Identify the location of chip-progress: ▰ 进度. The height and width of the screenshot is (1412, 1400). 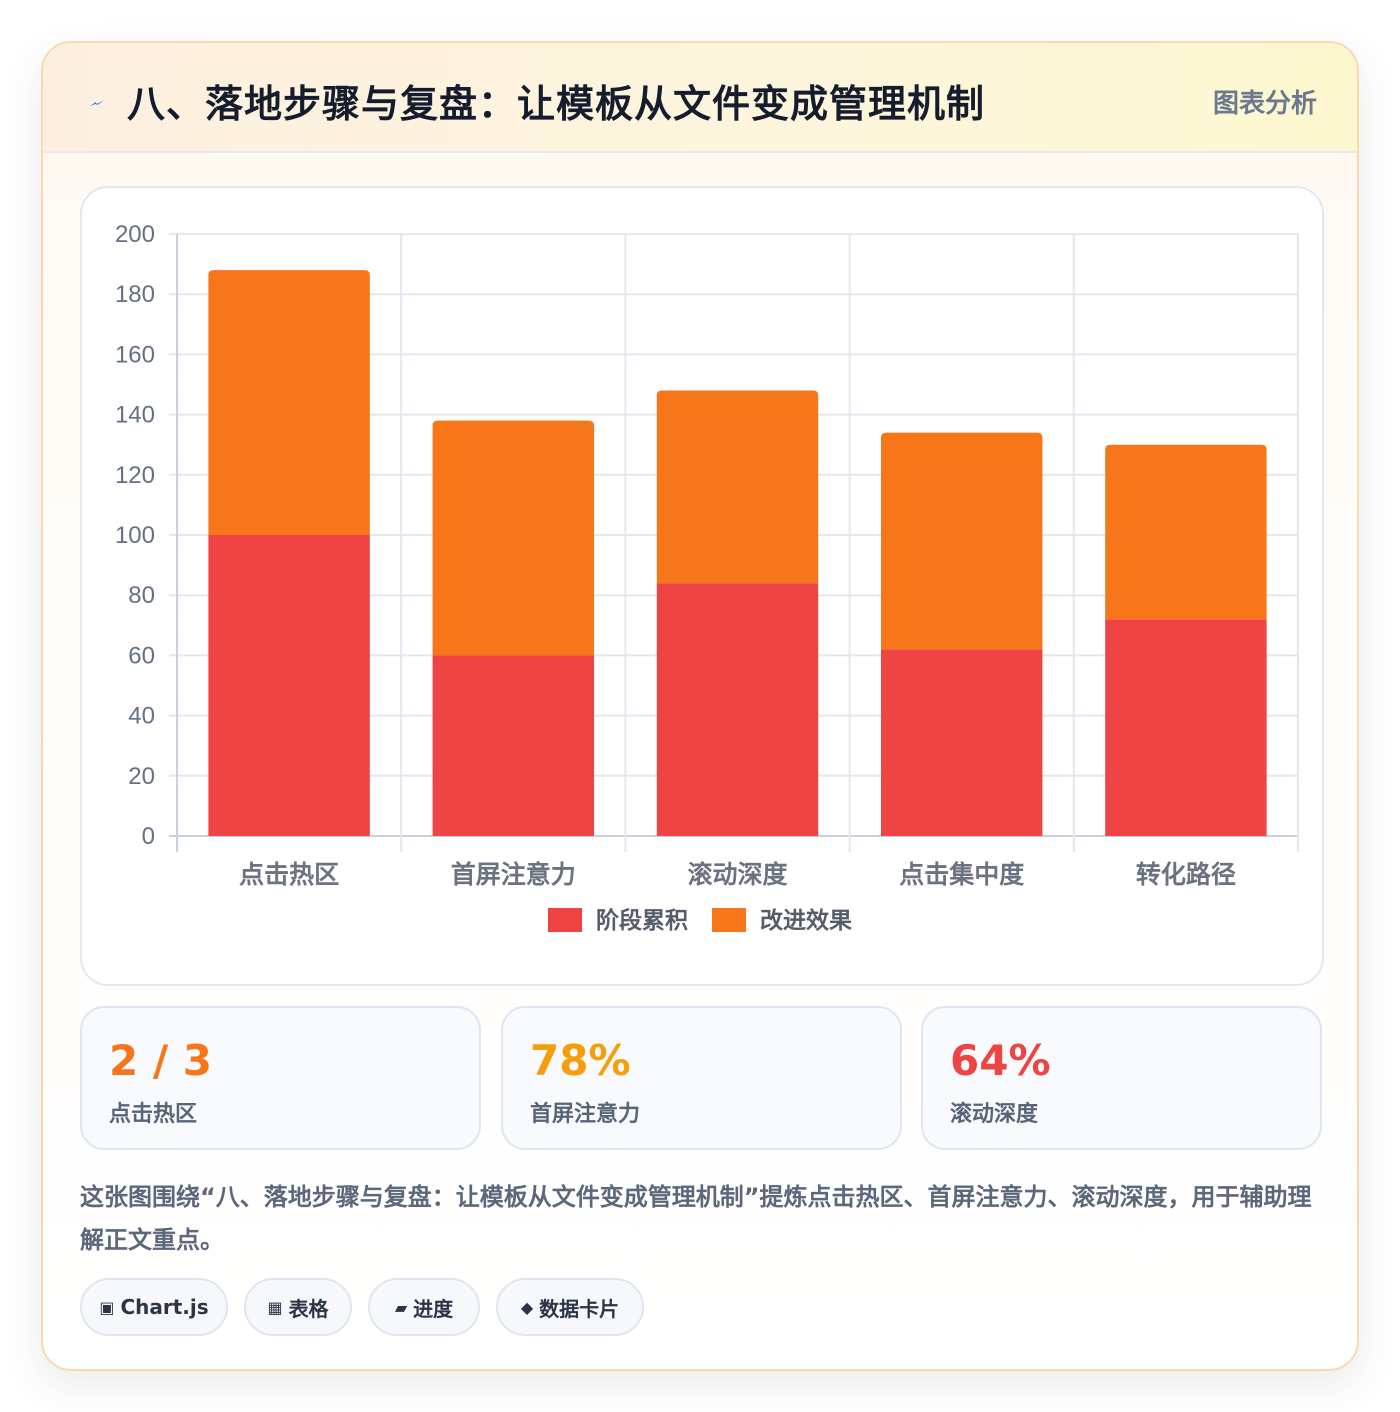
(424, 1307).